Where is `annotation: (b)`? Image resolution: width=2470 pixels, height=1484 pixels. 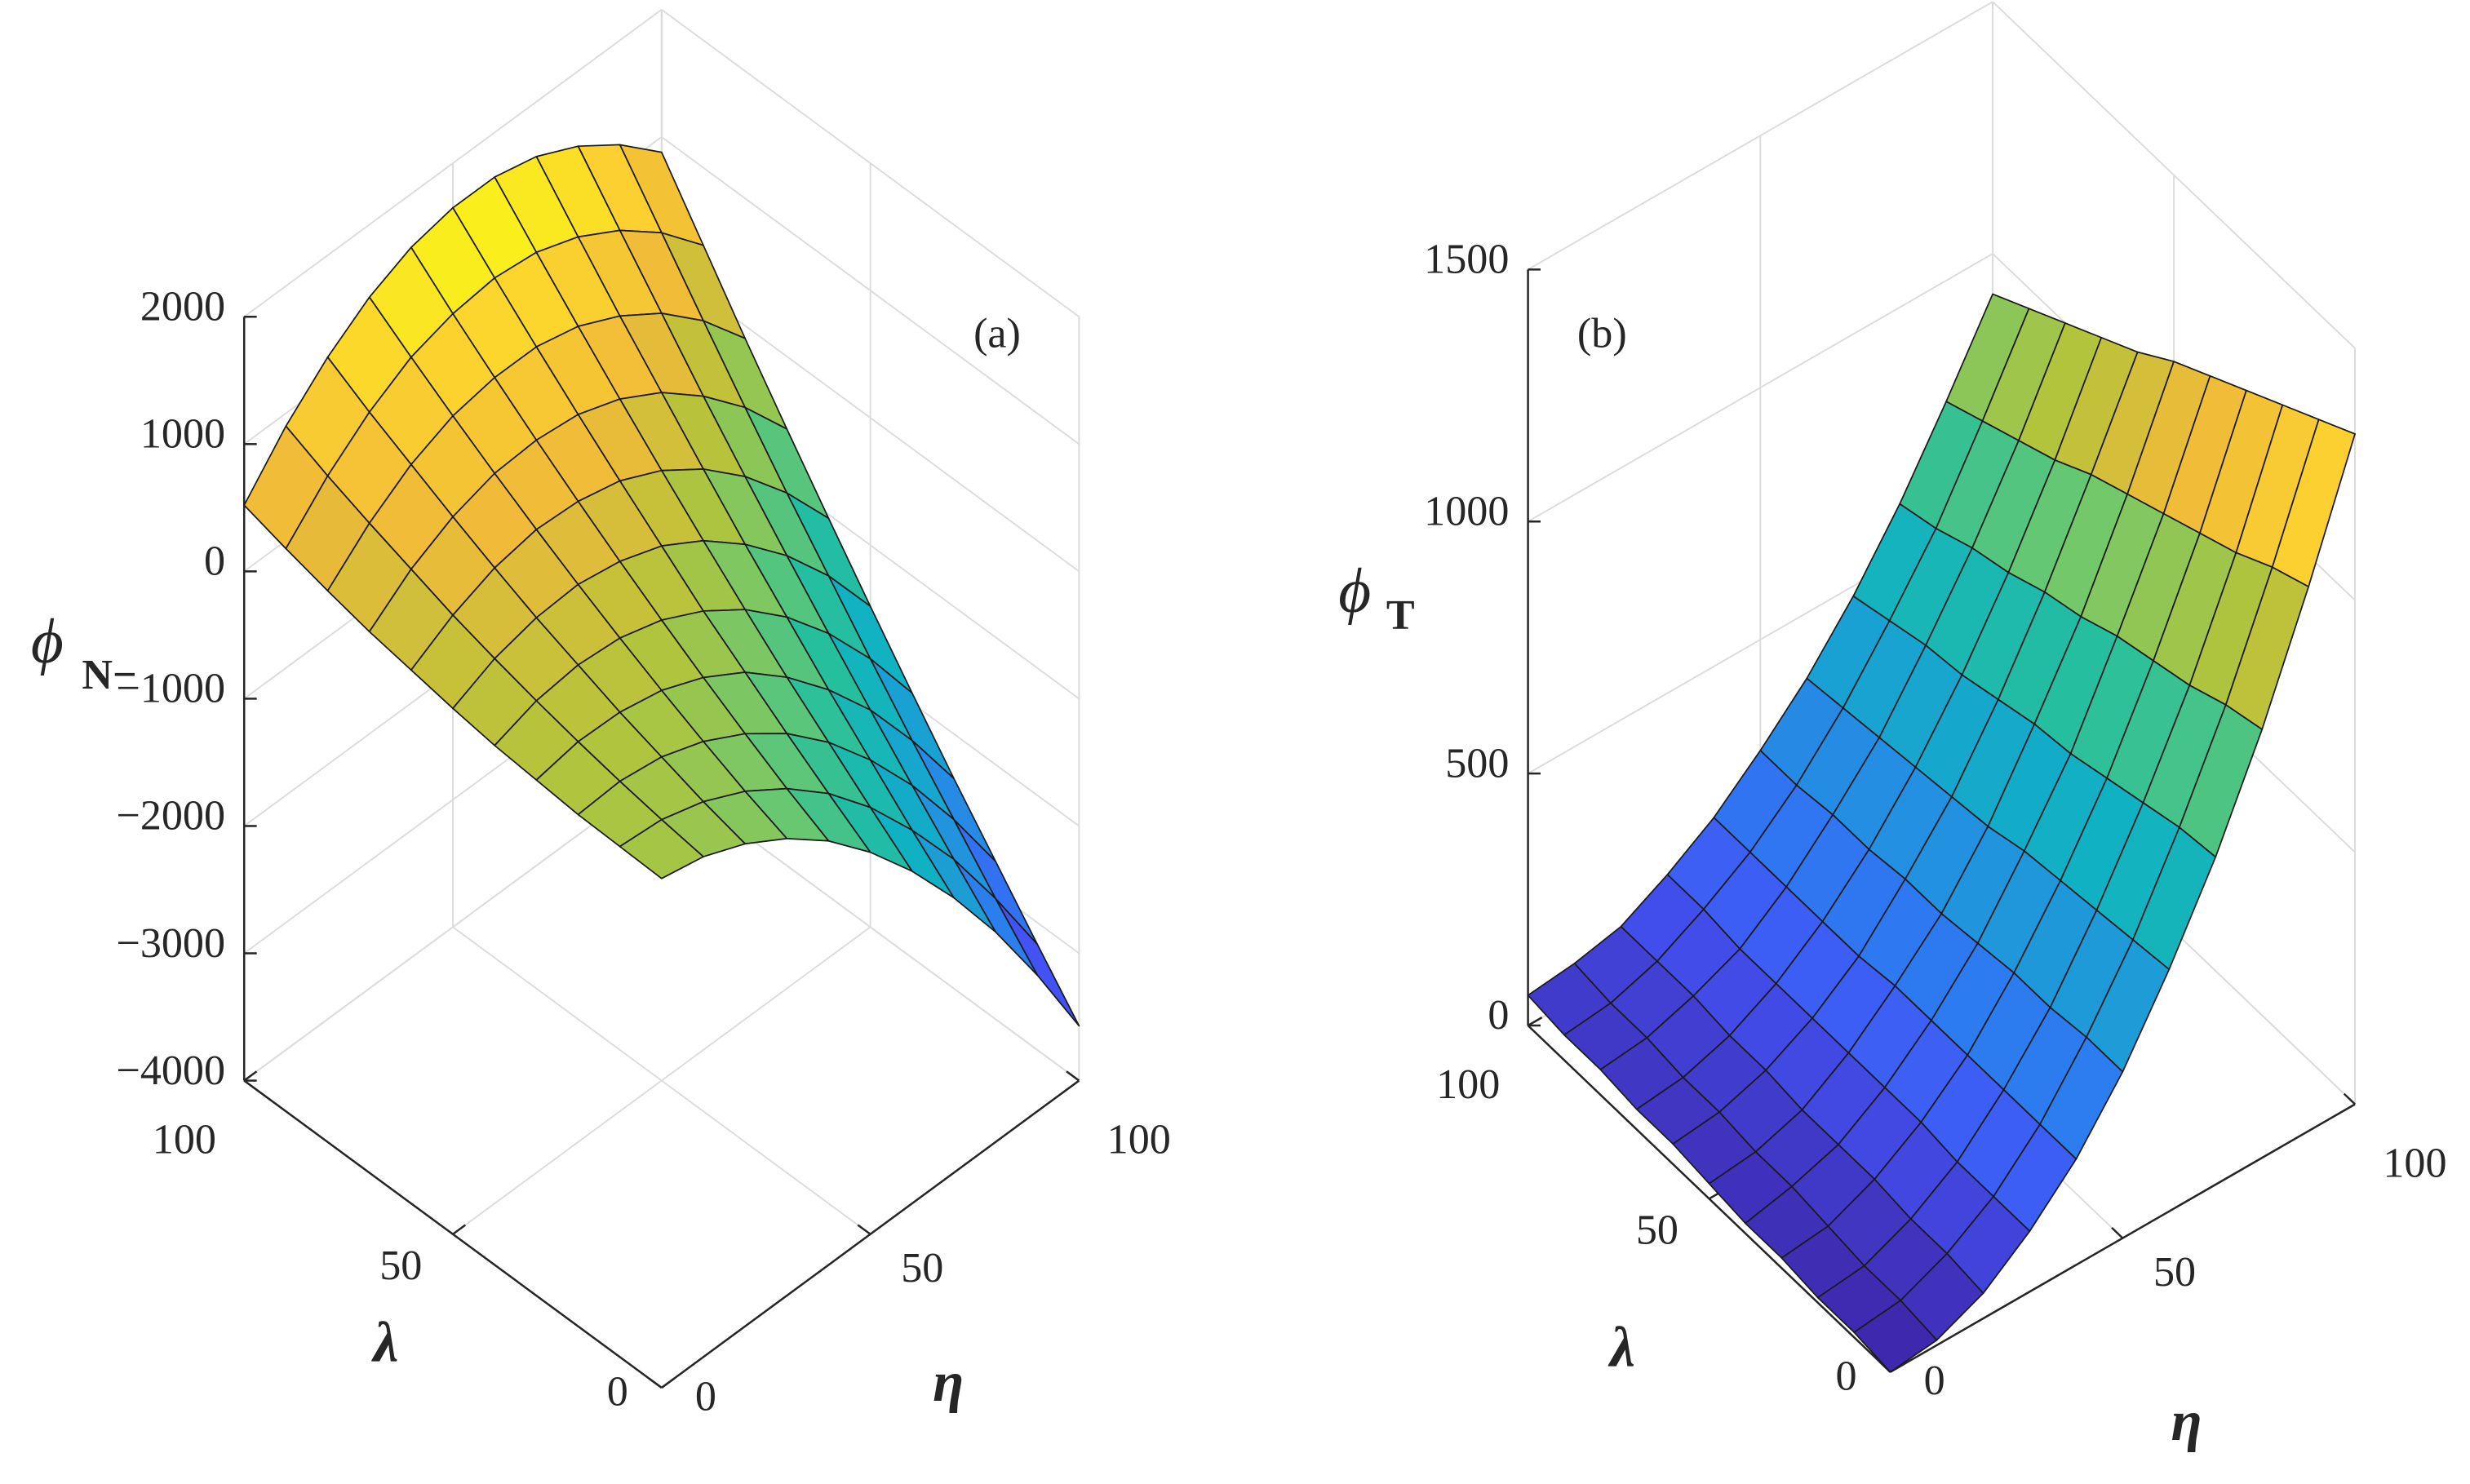
annotation: (b) is located at coordinates (1602, 333).